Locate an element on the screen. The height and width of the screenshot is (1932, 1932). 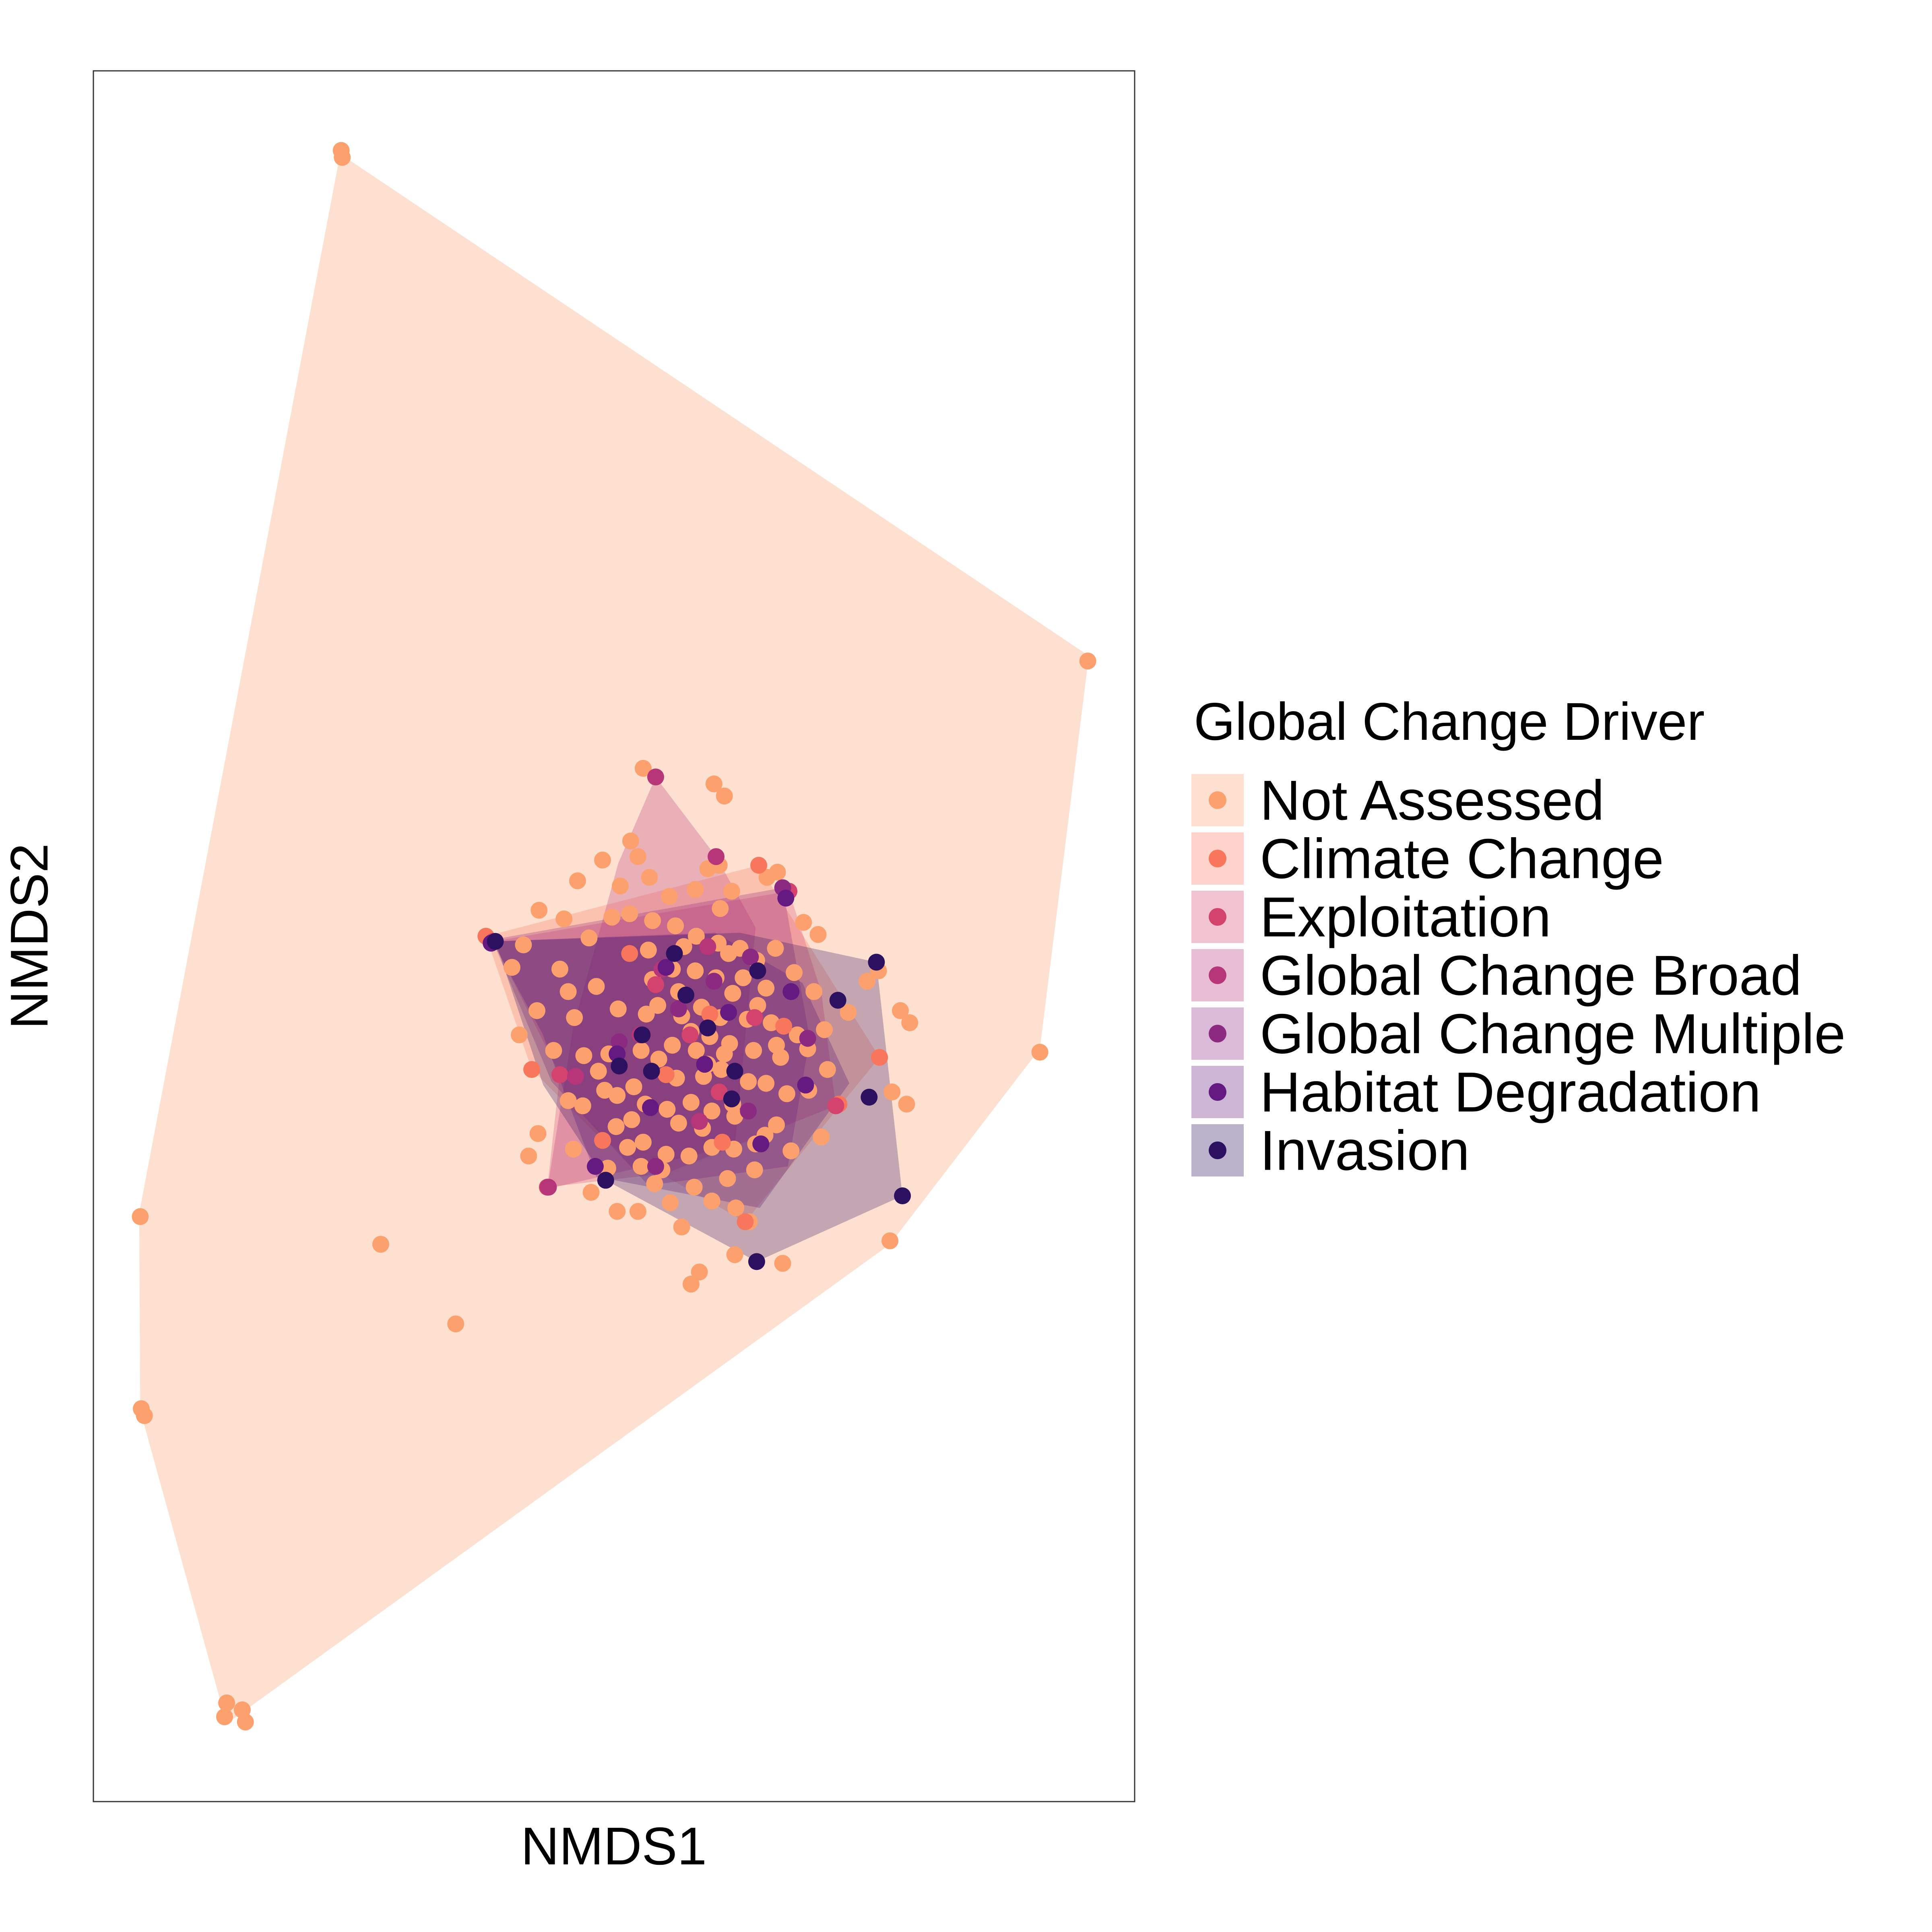
x-axis-title: NMDS1 is located at coordinates (614, 1846).